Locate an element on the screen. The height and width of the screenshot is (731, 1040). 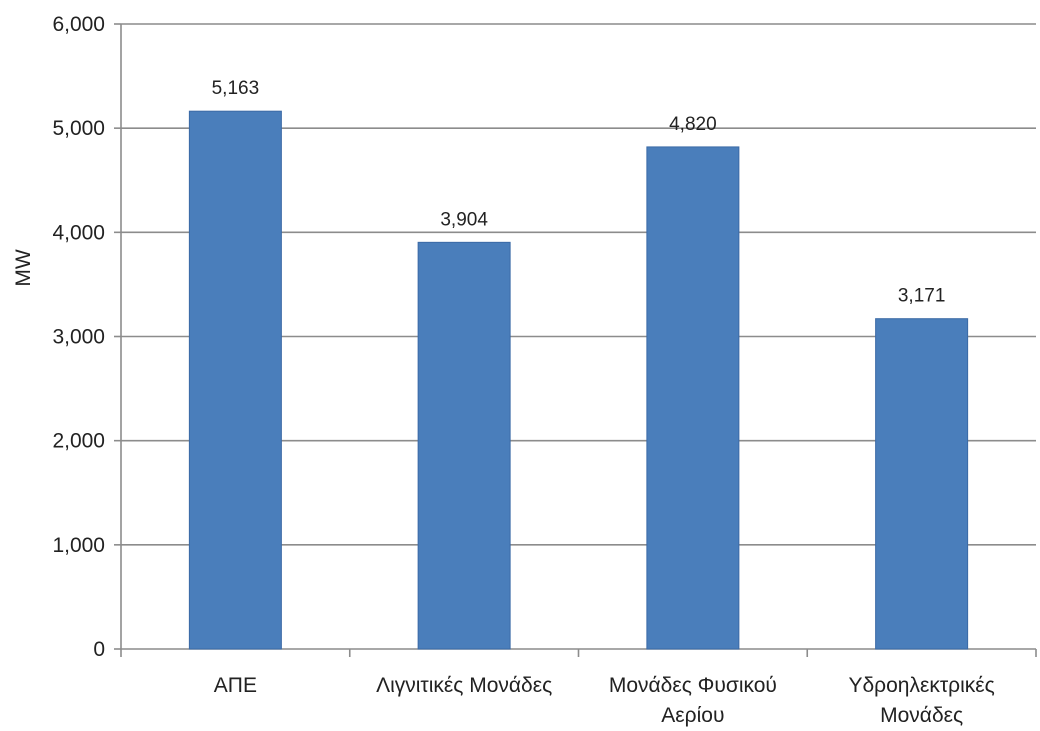
y-tick-label: 3,000 is located at coordinates (78, 337).